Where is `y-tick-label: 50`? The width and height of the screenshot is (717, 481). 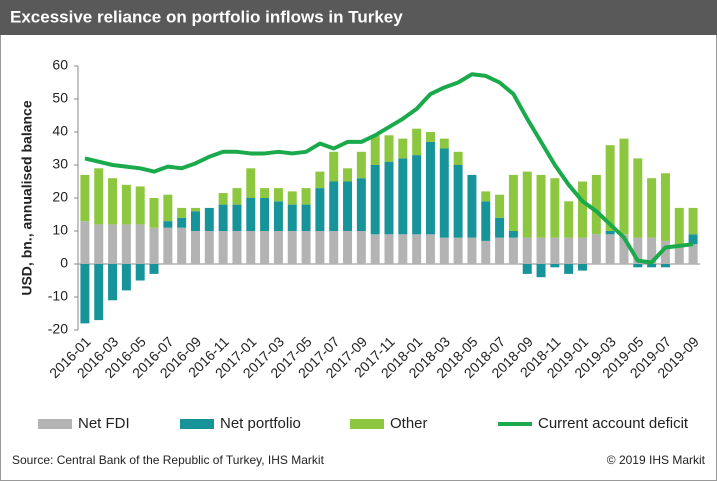
y-tick-label: 50 is located at coordinates (60, 98).